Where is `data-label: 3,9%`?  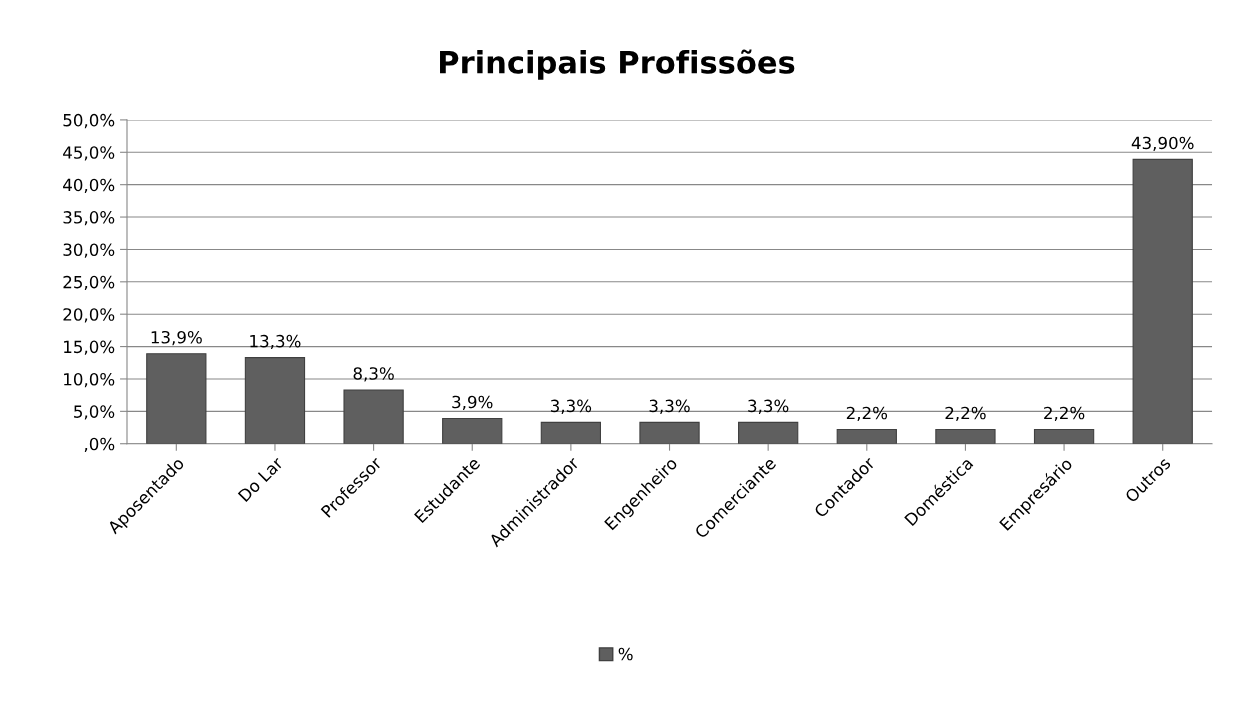 data-label: 3,9% is located at coordinates (472, 402).